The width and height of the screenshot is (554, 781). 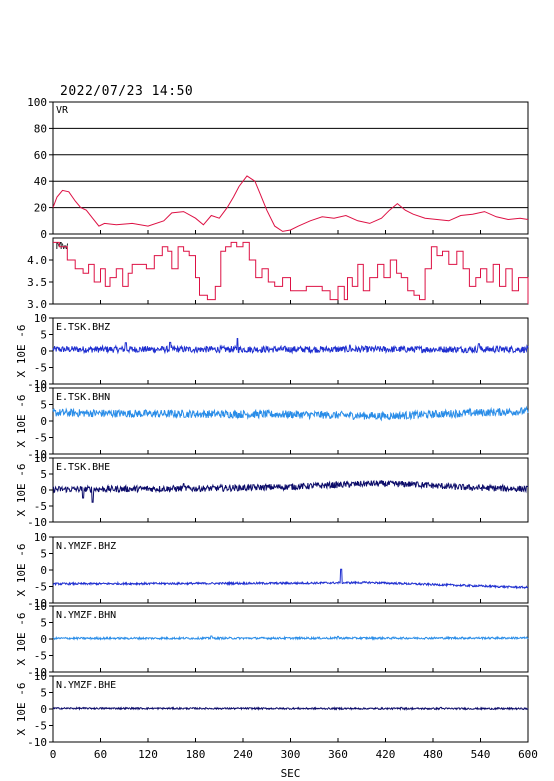 What do you see at coordinates (386, 754) in the screenshot?
I see `x-tick-label: 420` at bounding box center [386, 754].